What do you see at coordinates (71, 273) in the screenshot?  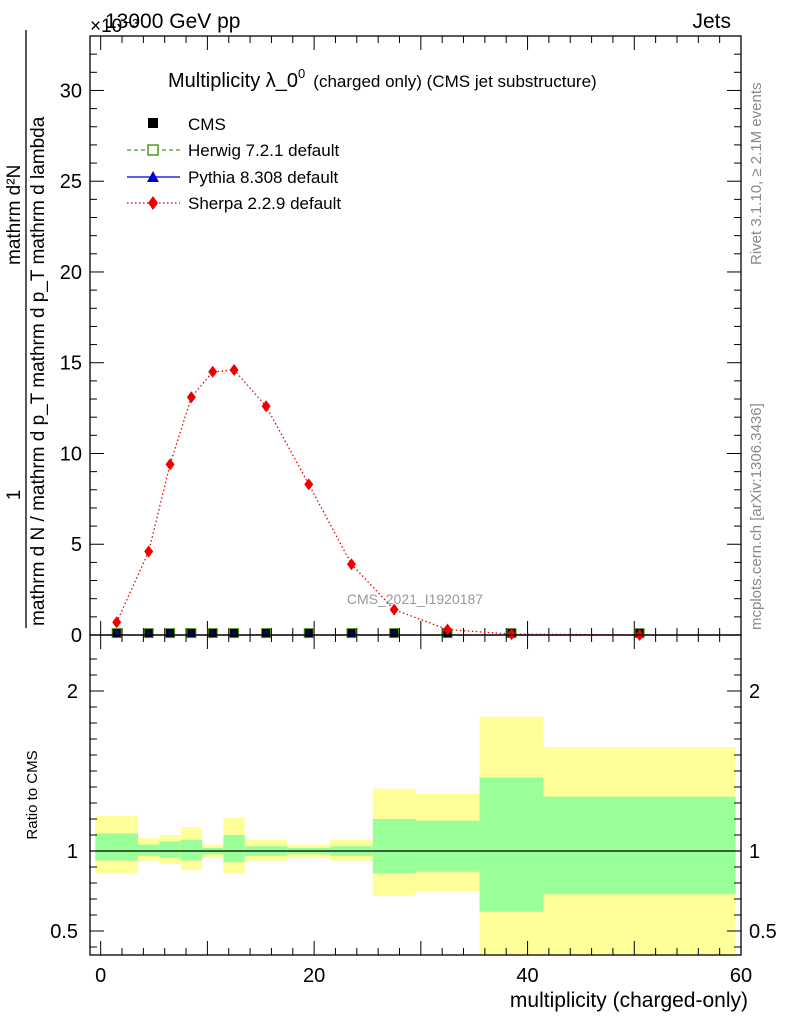 I see `main-ytick-label: 20` at bounding box center [71, 273].